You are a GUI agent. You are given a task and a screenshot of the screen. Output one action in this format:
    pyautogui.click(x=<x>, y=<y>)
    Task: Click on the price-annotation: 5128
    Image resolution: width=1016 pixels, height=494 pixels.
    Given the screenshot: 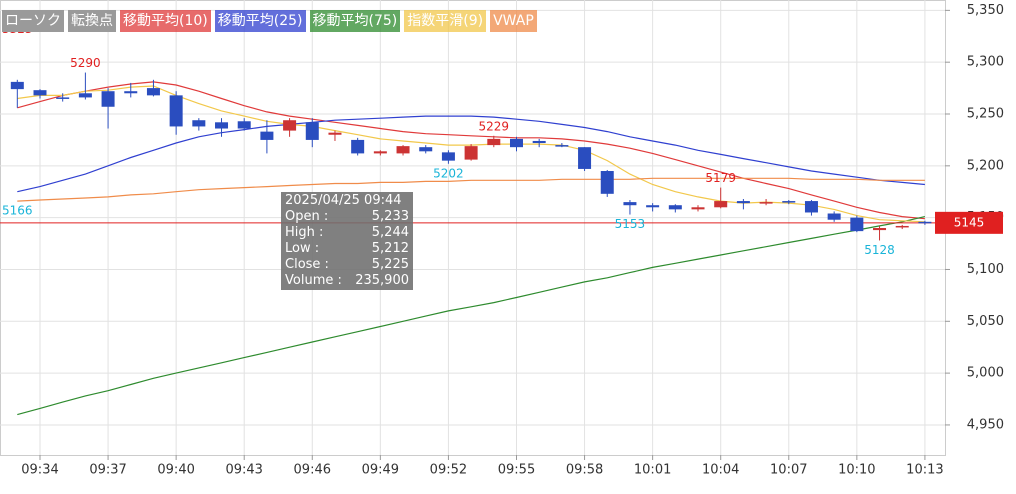 What is the action you would take?
    pyautogui.click(x=879, y=250)
    